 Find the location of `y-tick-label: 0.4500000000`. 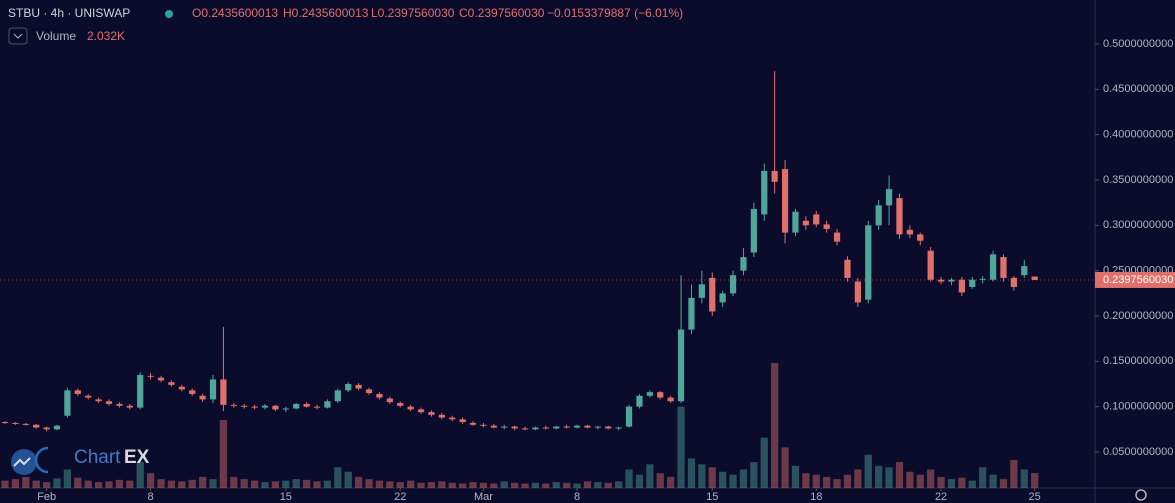

y-tick-label: 0.4500000000 is located at coordinates (1138, 89).